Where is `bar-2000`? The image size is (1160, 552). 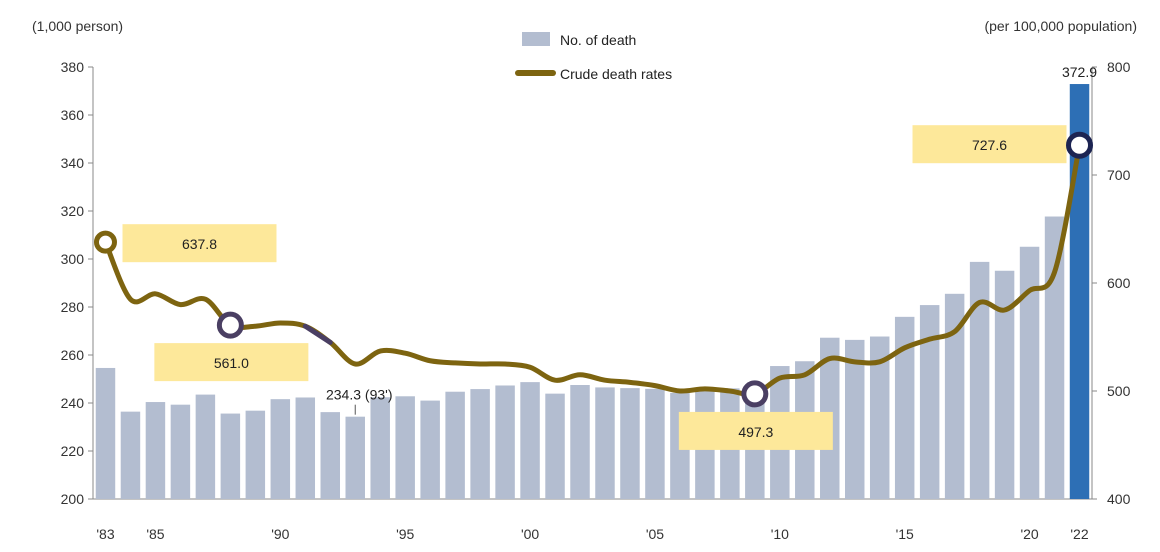 bar-2000 is located at coordinates (530, 440).